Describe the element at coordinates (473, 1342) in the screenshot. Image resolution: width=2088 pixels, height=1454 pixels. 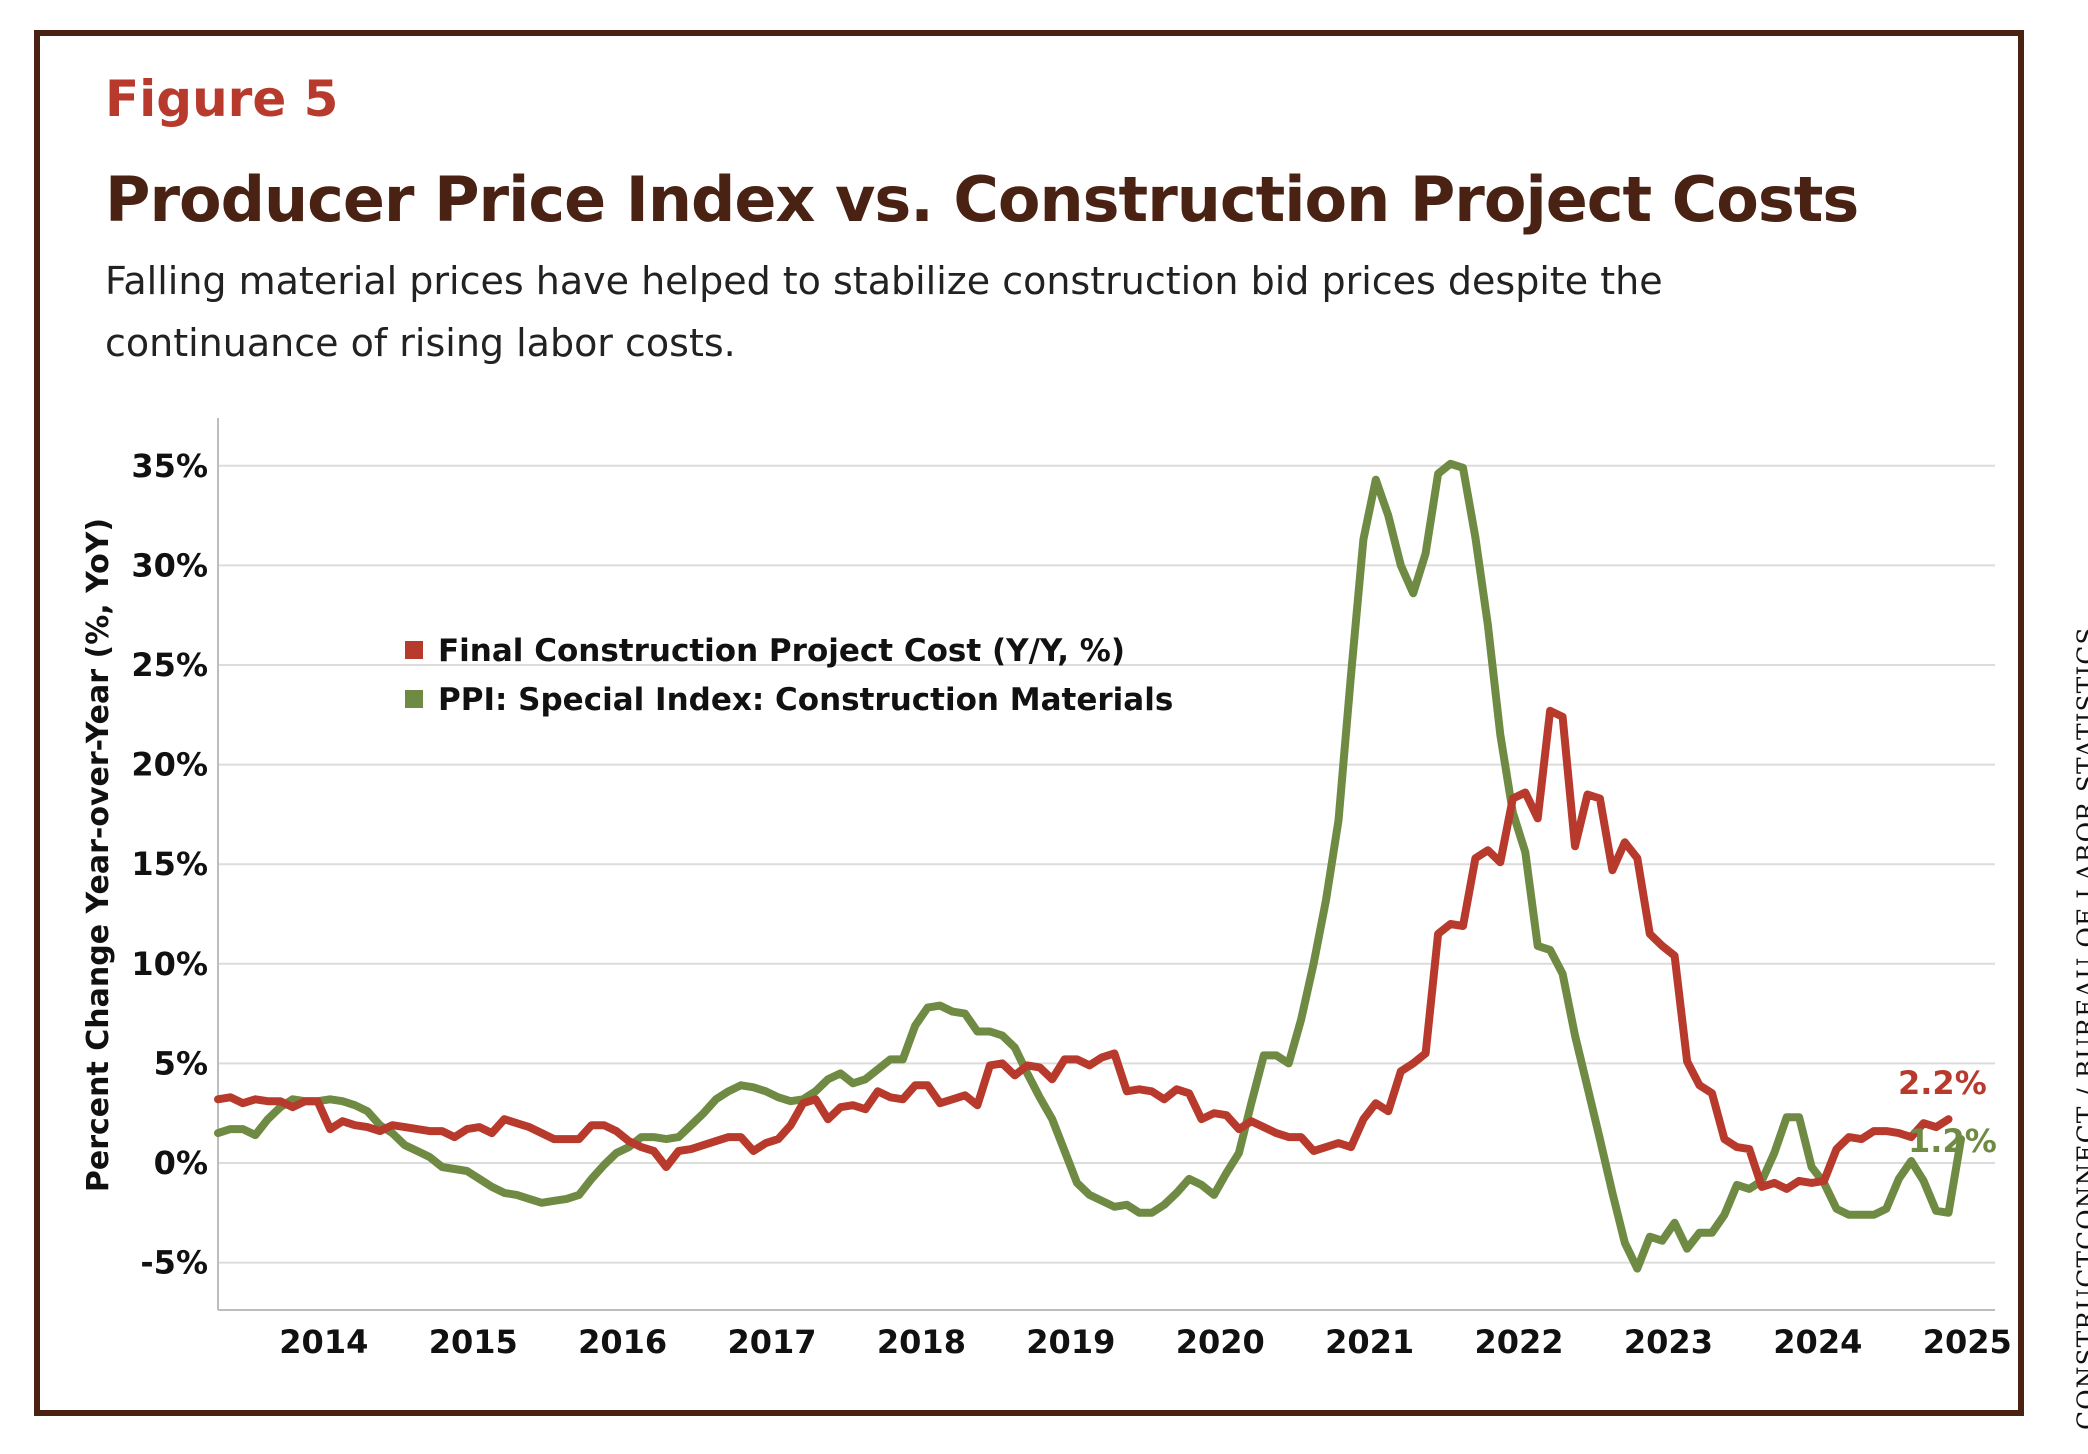
I see `x-tick-label: 2015` at that location.